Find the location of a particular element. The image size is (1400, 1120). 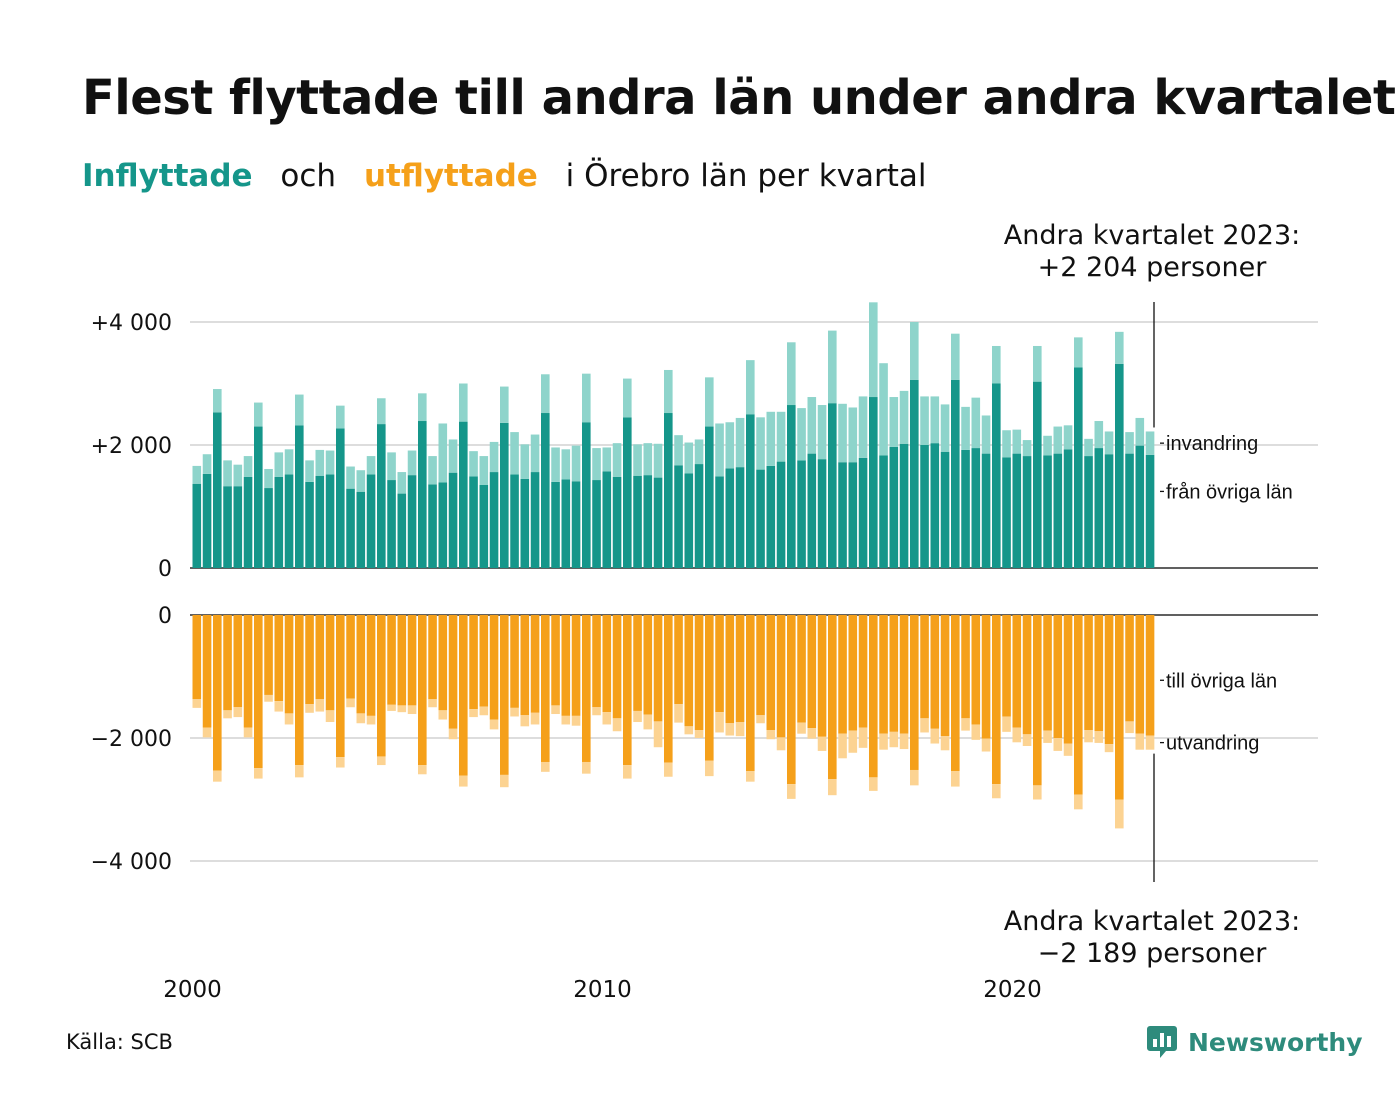

subtitle-rest: i Örebro län per kvartal is located at coordinates (746, 176).